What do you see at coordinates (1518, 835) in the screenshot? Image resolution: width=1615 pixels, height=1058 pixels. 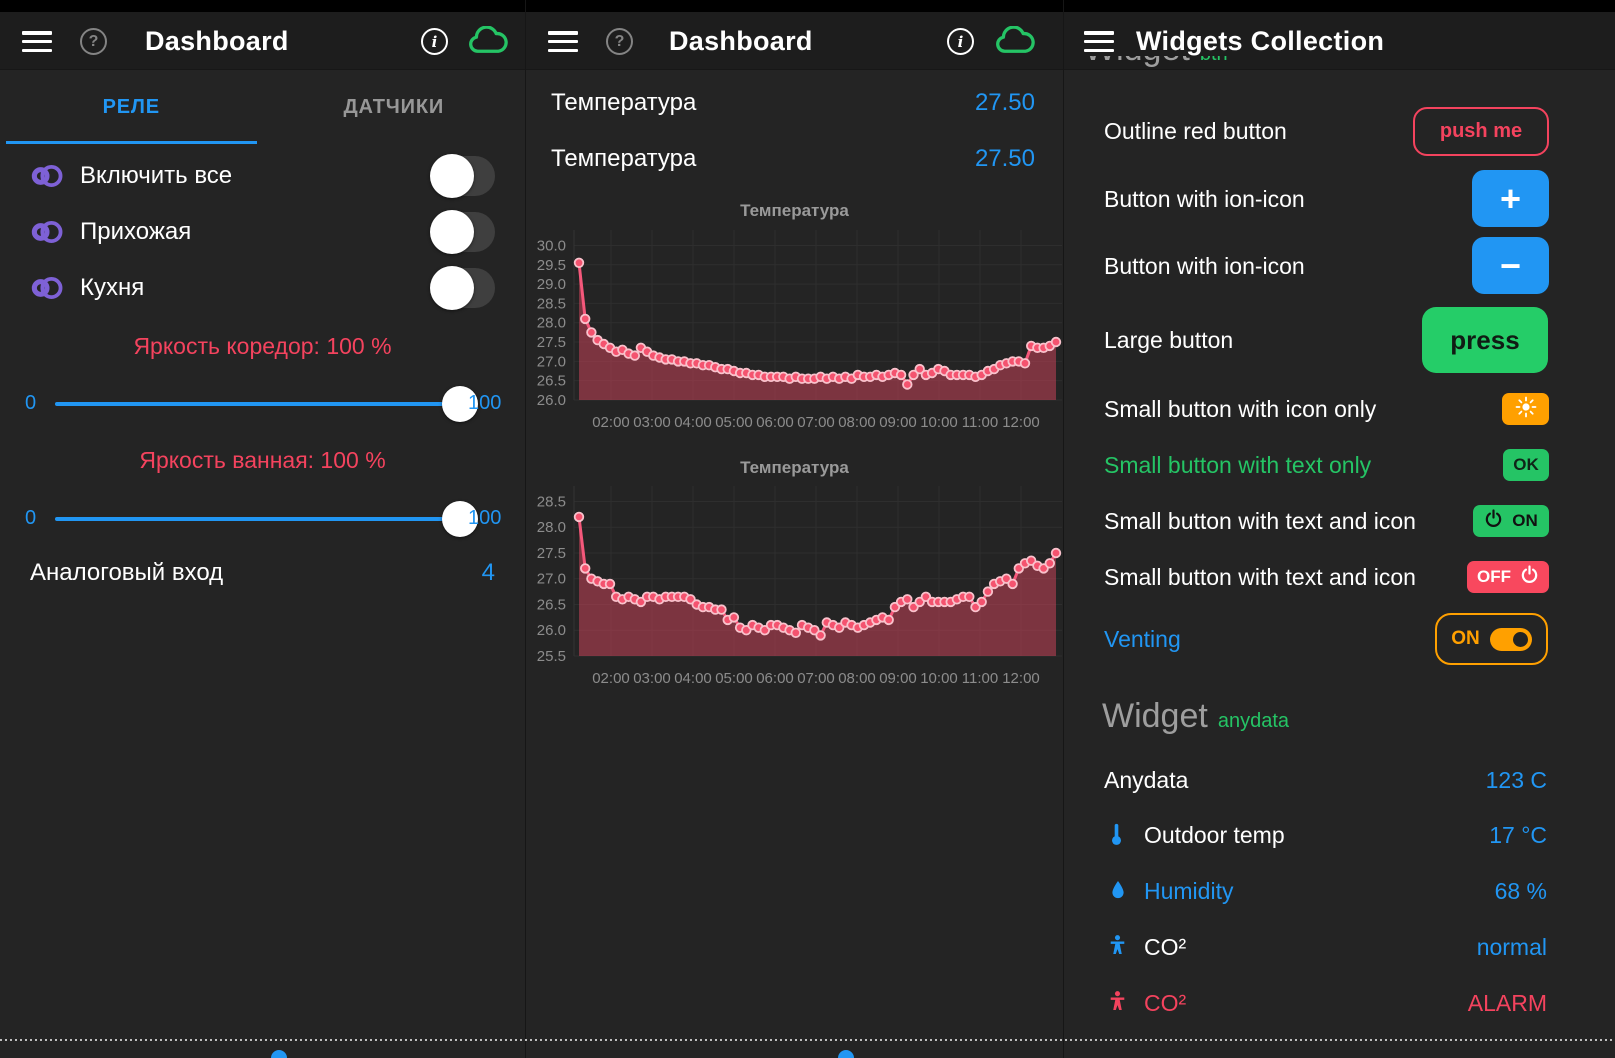 I see `data-value: 17 °C` at bounding box center [1518, 835].